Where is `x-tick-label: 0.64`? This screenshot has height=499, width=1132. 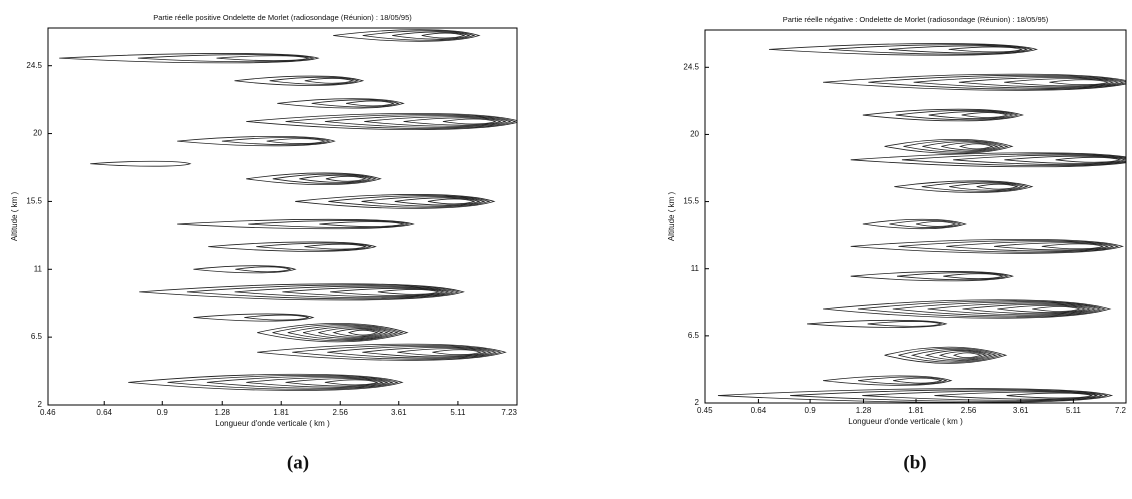
x-tick-label: 0.64 is located at coordinates (104, 412).